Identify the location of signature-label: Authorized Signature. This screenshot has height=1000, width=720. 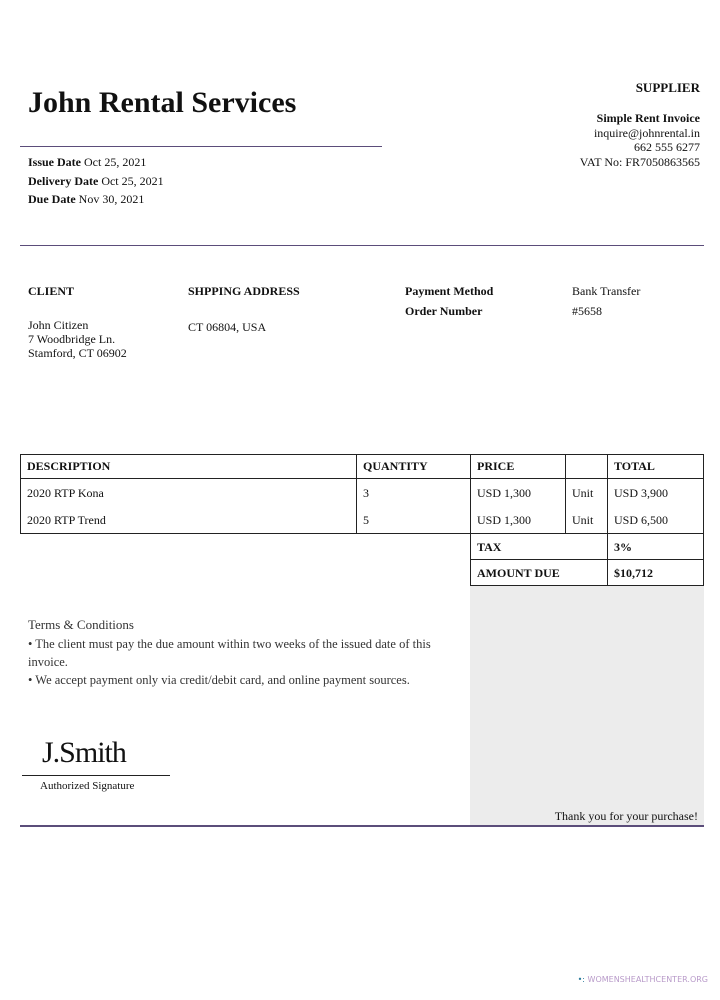
(87, 786).